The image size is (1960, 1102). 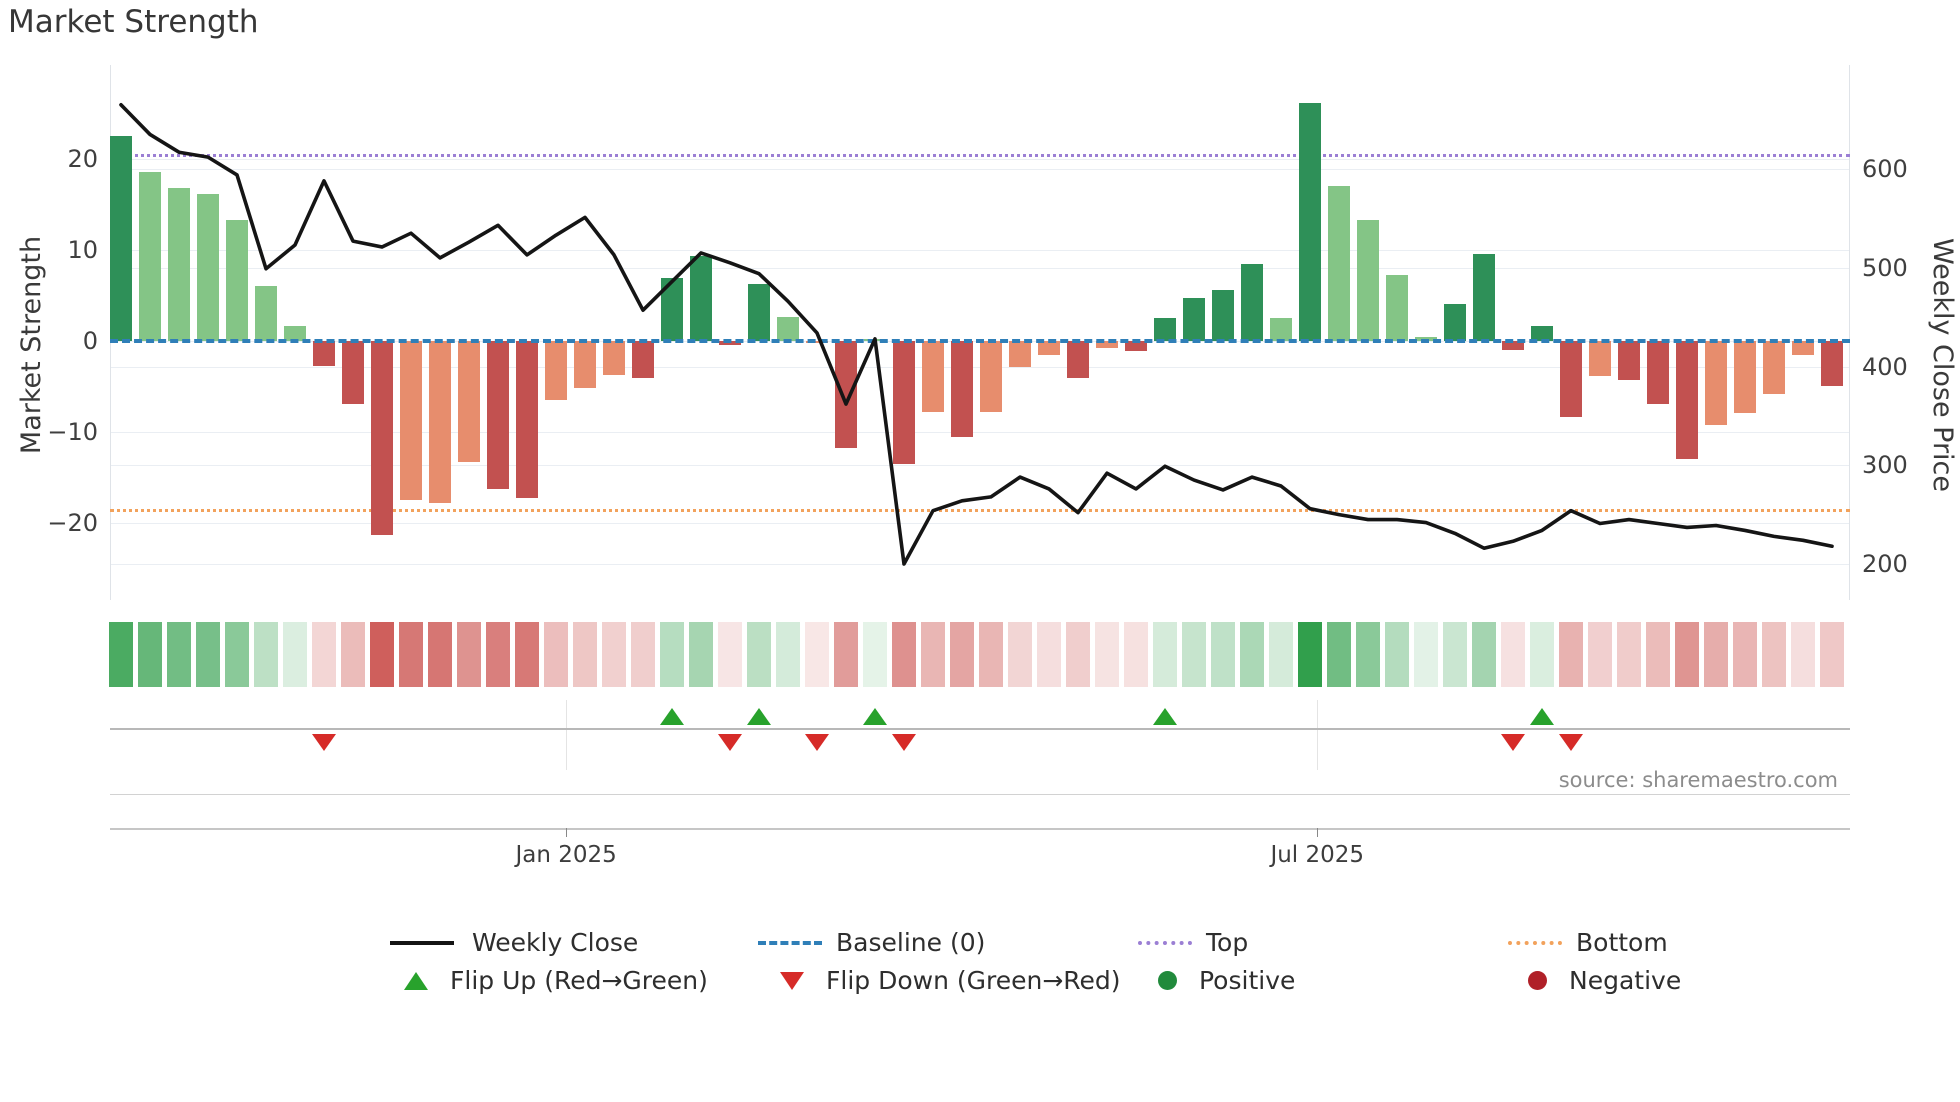 I want to click on legend-label: Negative, so click(x=1625, y=980).